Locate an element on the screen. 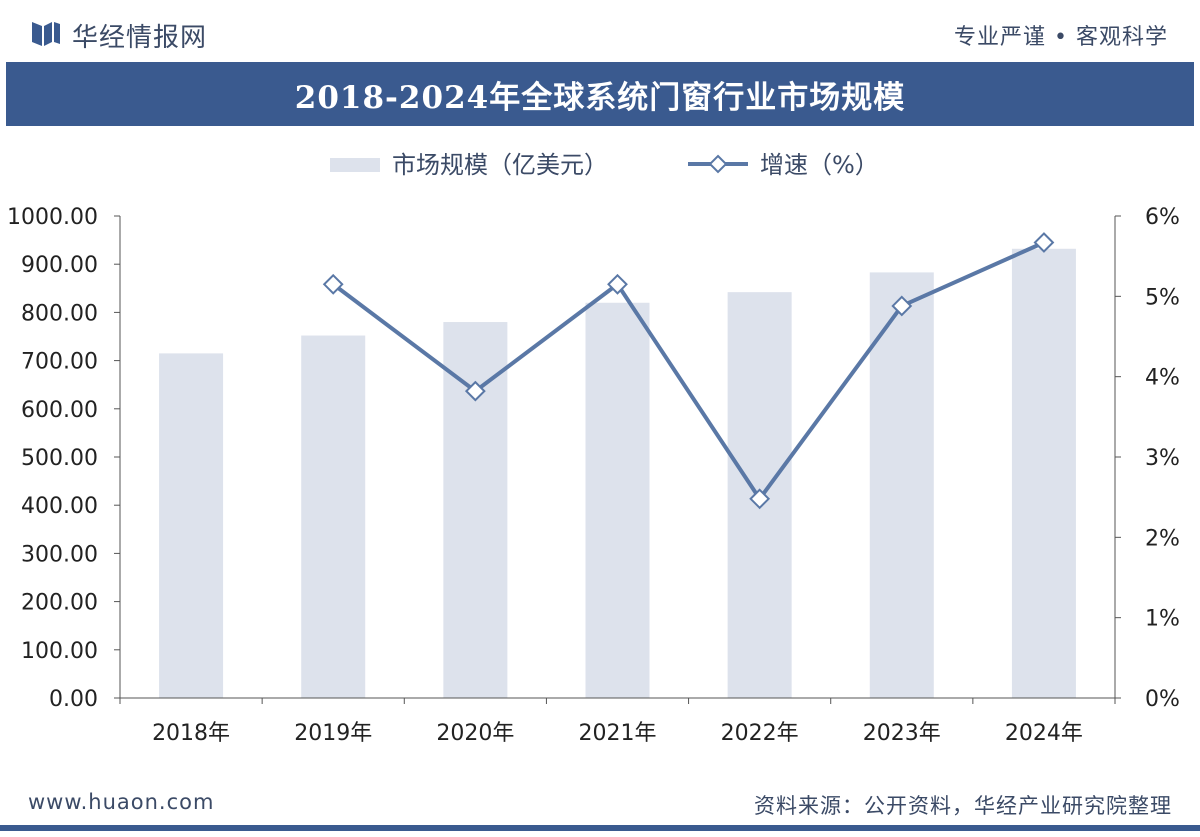  right-axis: 0% 1% 2% 3% 4% 5% 6% is located at coordinates (1162, 458).